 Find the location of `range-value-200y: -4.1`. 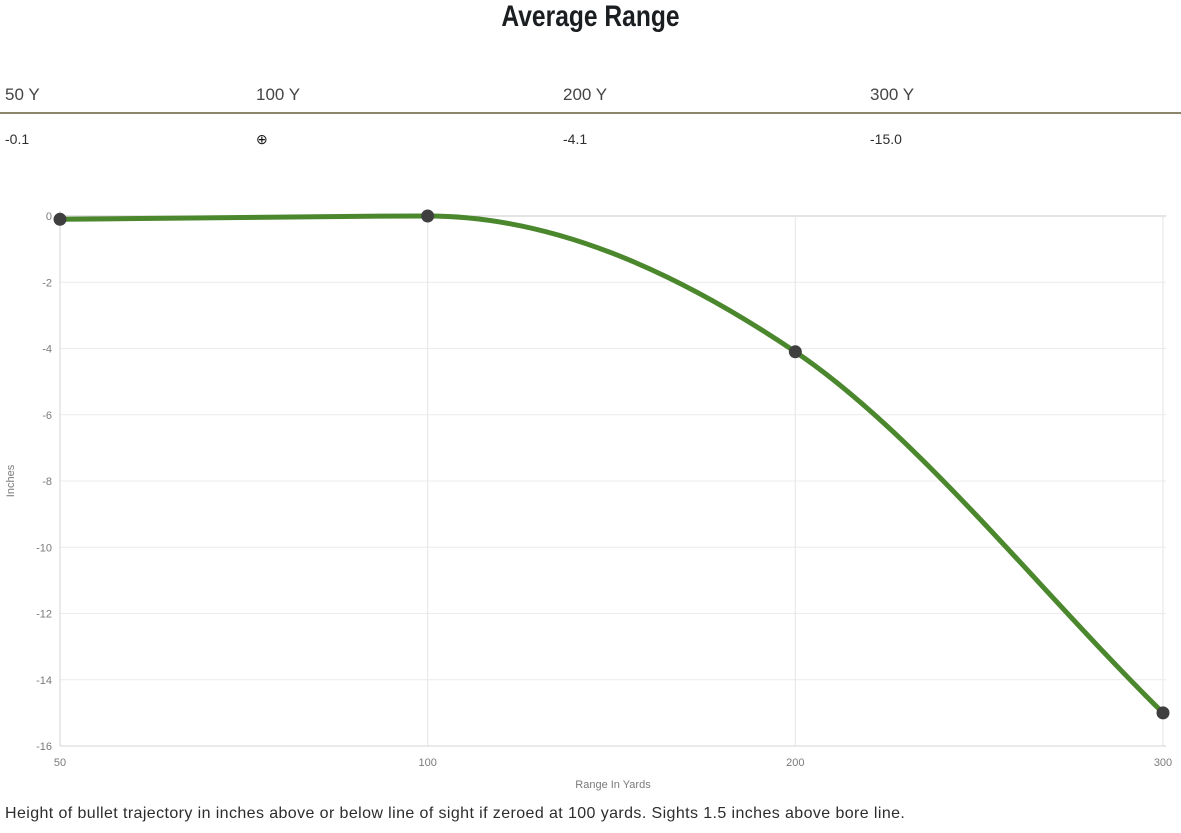

range-value-200y: -4.1 is located at coordinates (575, 139).